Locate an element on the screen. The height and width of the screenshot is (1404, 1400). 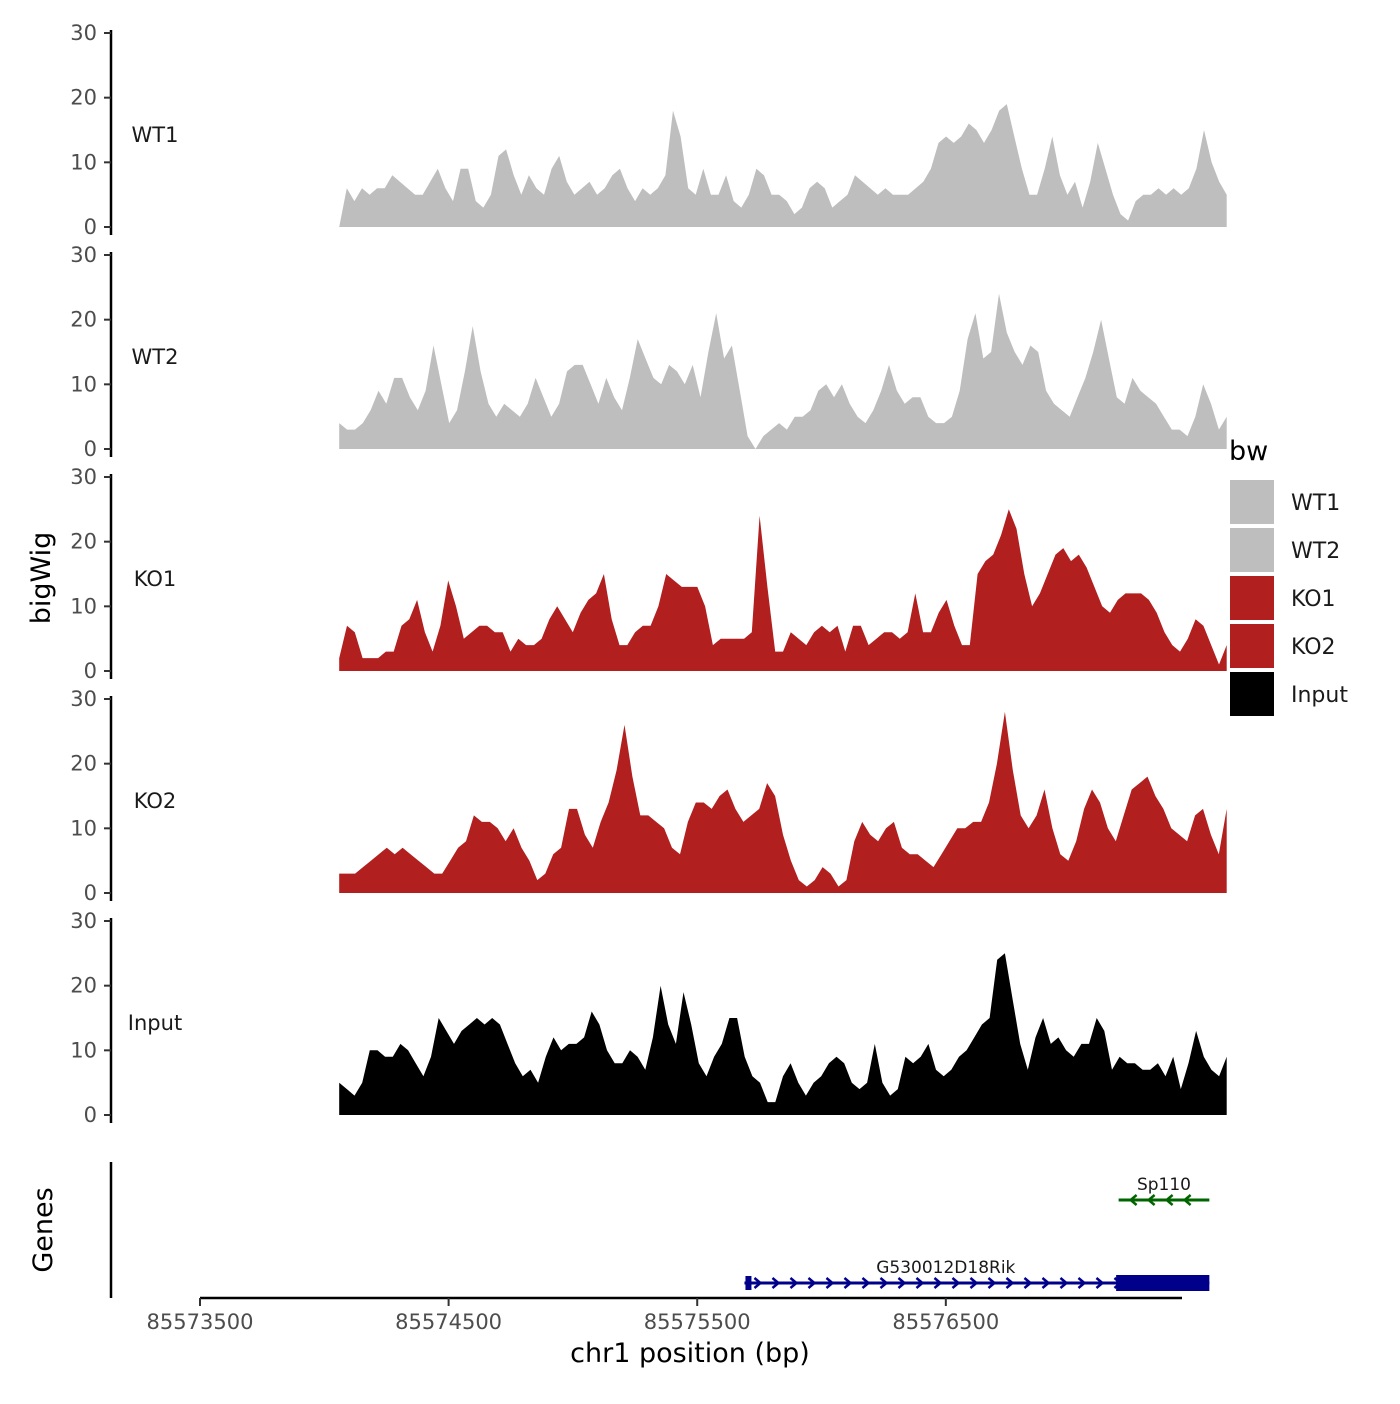
legend-key-ko1 is located at coordinates (1252, 598).